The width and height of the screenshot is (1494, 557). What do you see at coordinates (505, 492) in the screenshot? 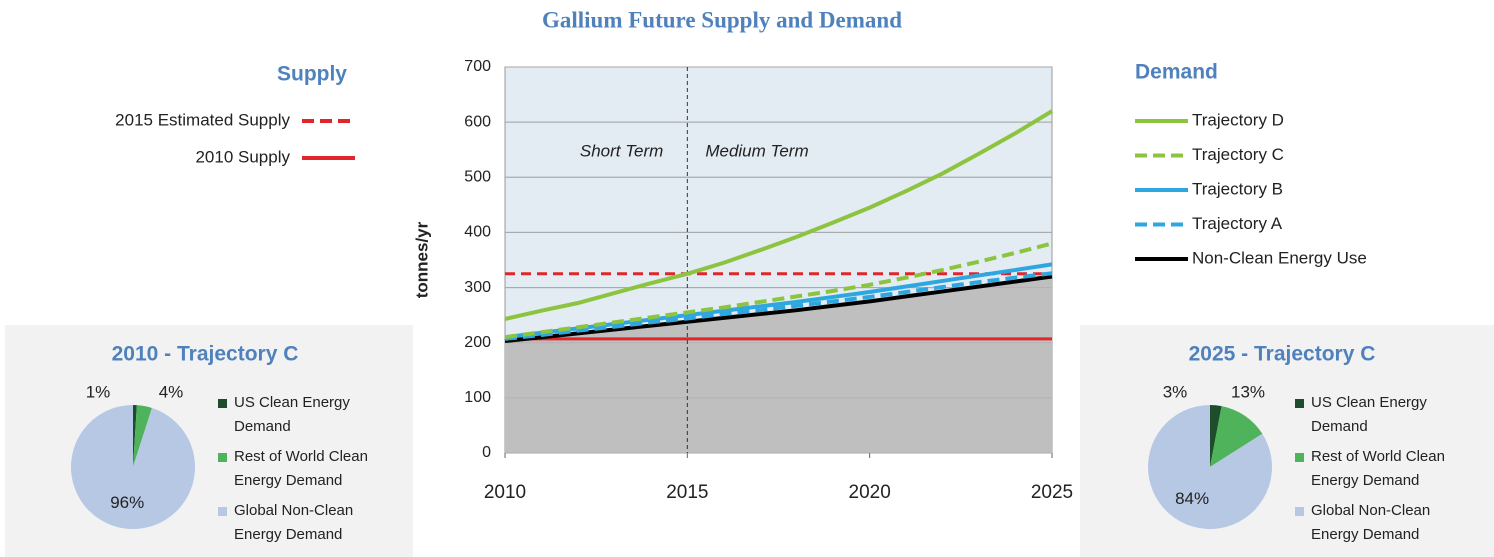
I see `x-tick-label: 2010` at bounding box center [505, 492].